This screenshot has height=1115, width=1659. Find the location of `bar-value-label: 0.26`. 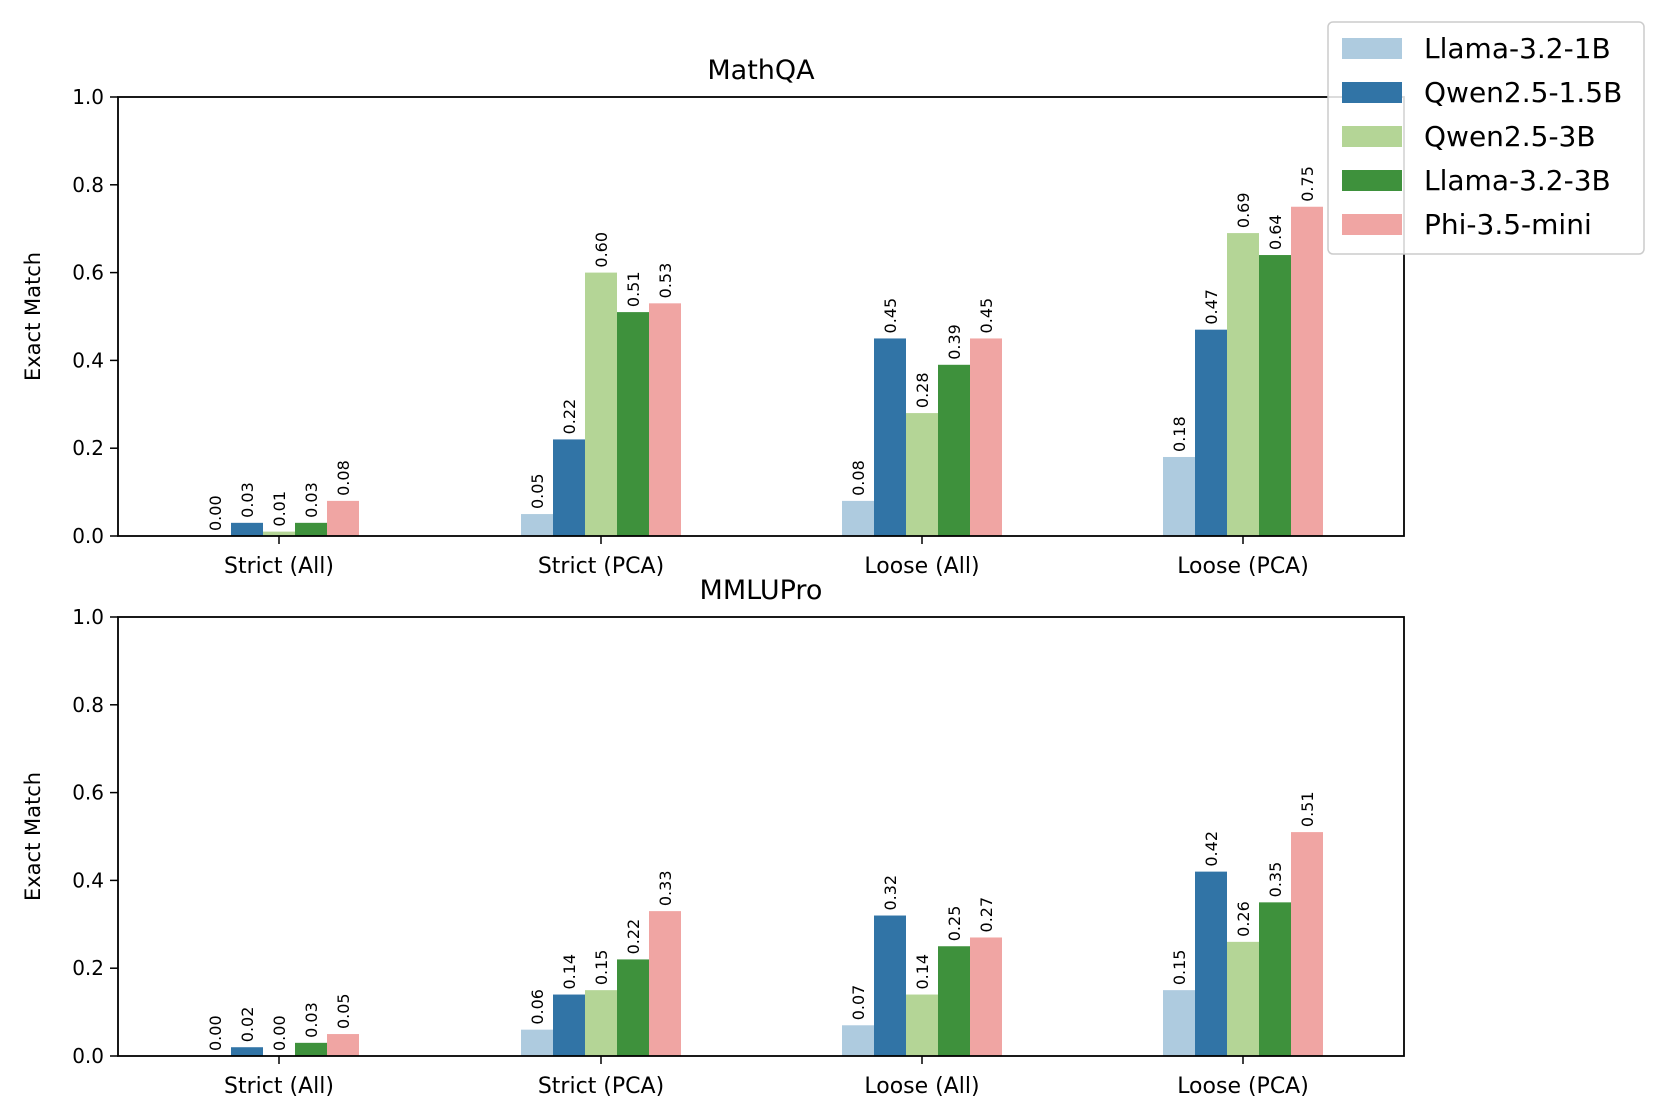

bar-value-label: 0.26 is located at coordinates (1243, 919).